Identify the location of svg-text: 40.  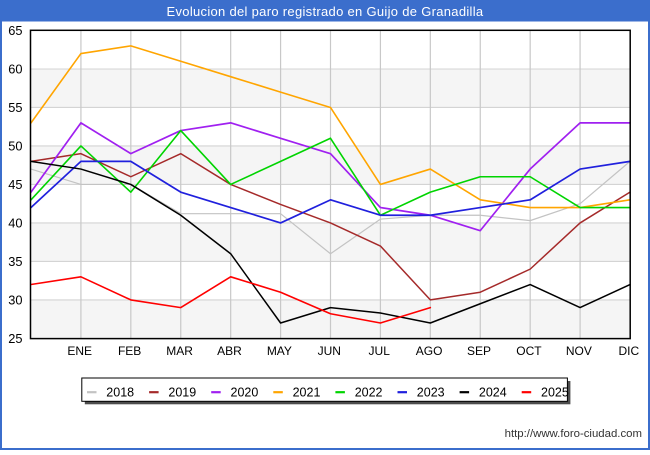
(15, 222).